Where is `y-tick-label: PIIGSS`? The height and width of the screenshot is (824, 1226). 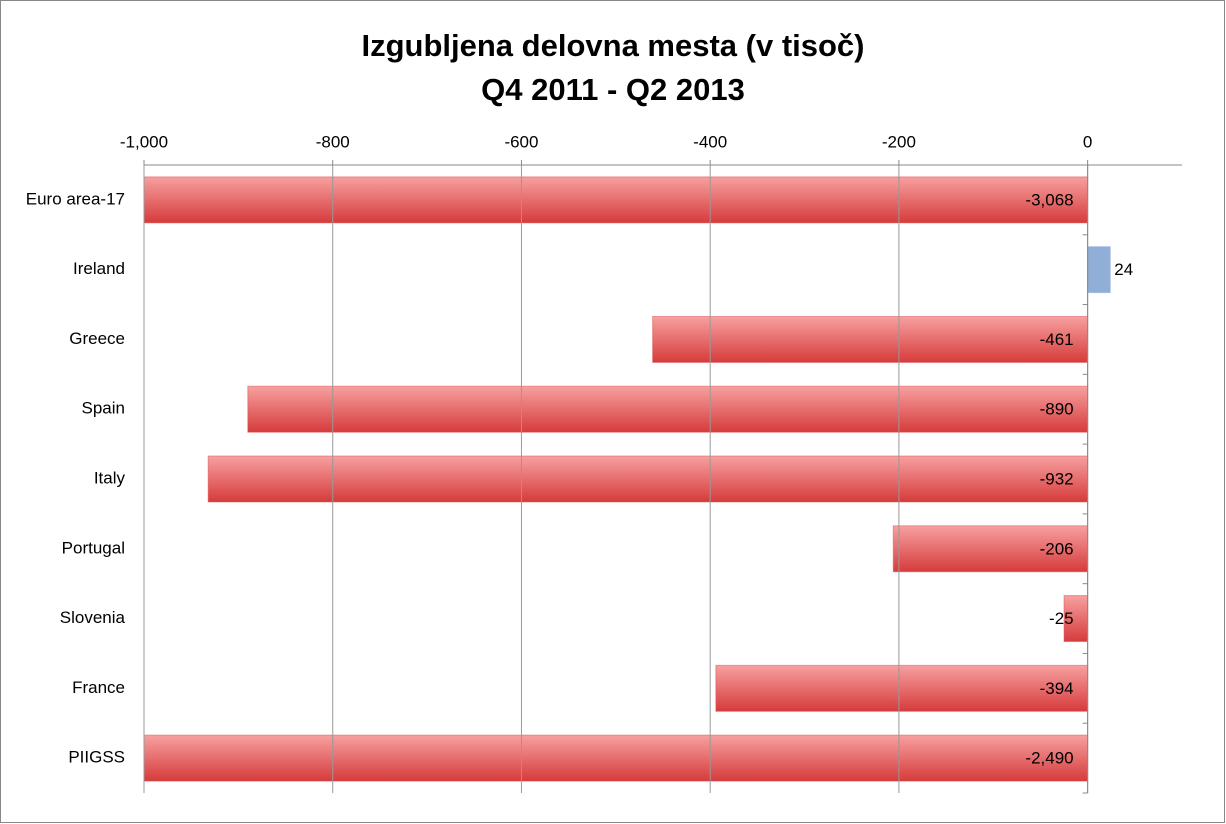 y-tick-label: PIIGSS is located at coordinates (96, 757).